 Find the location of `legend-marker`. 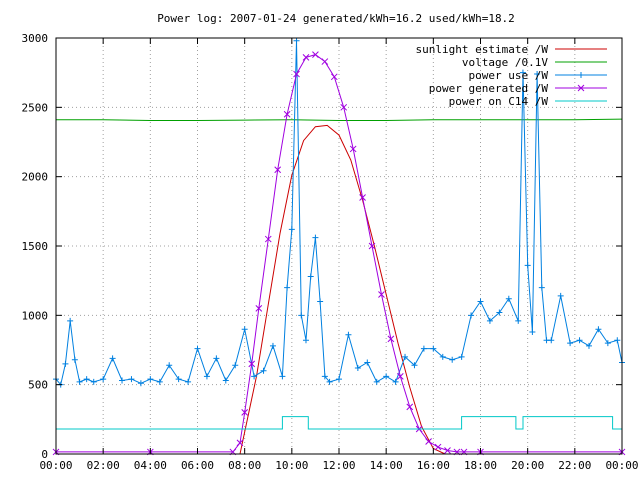

legend-marker is located at coordinates (581, 75).